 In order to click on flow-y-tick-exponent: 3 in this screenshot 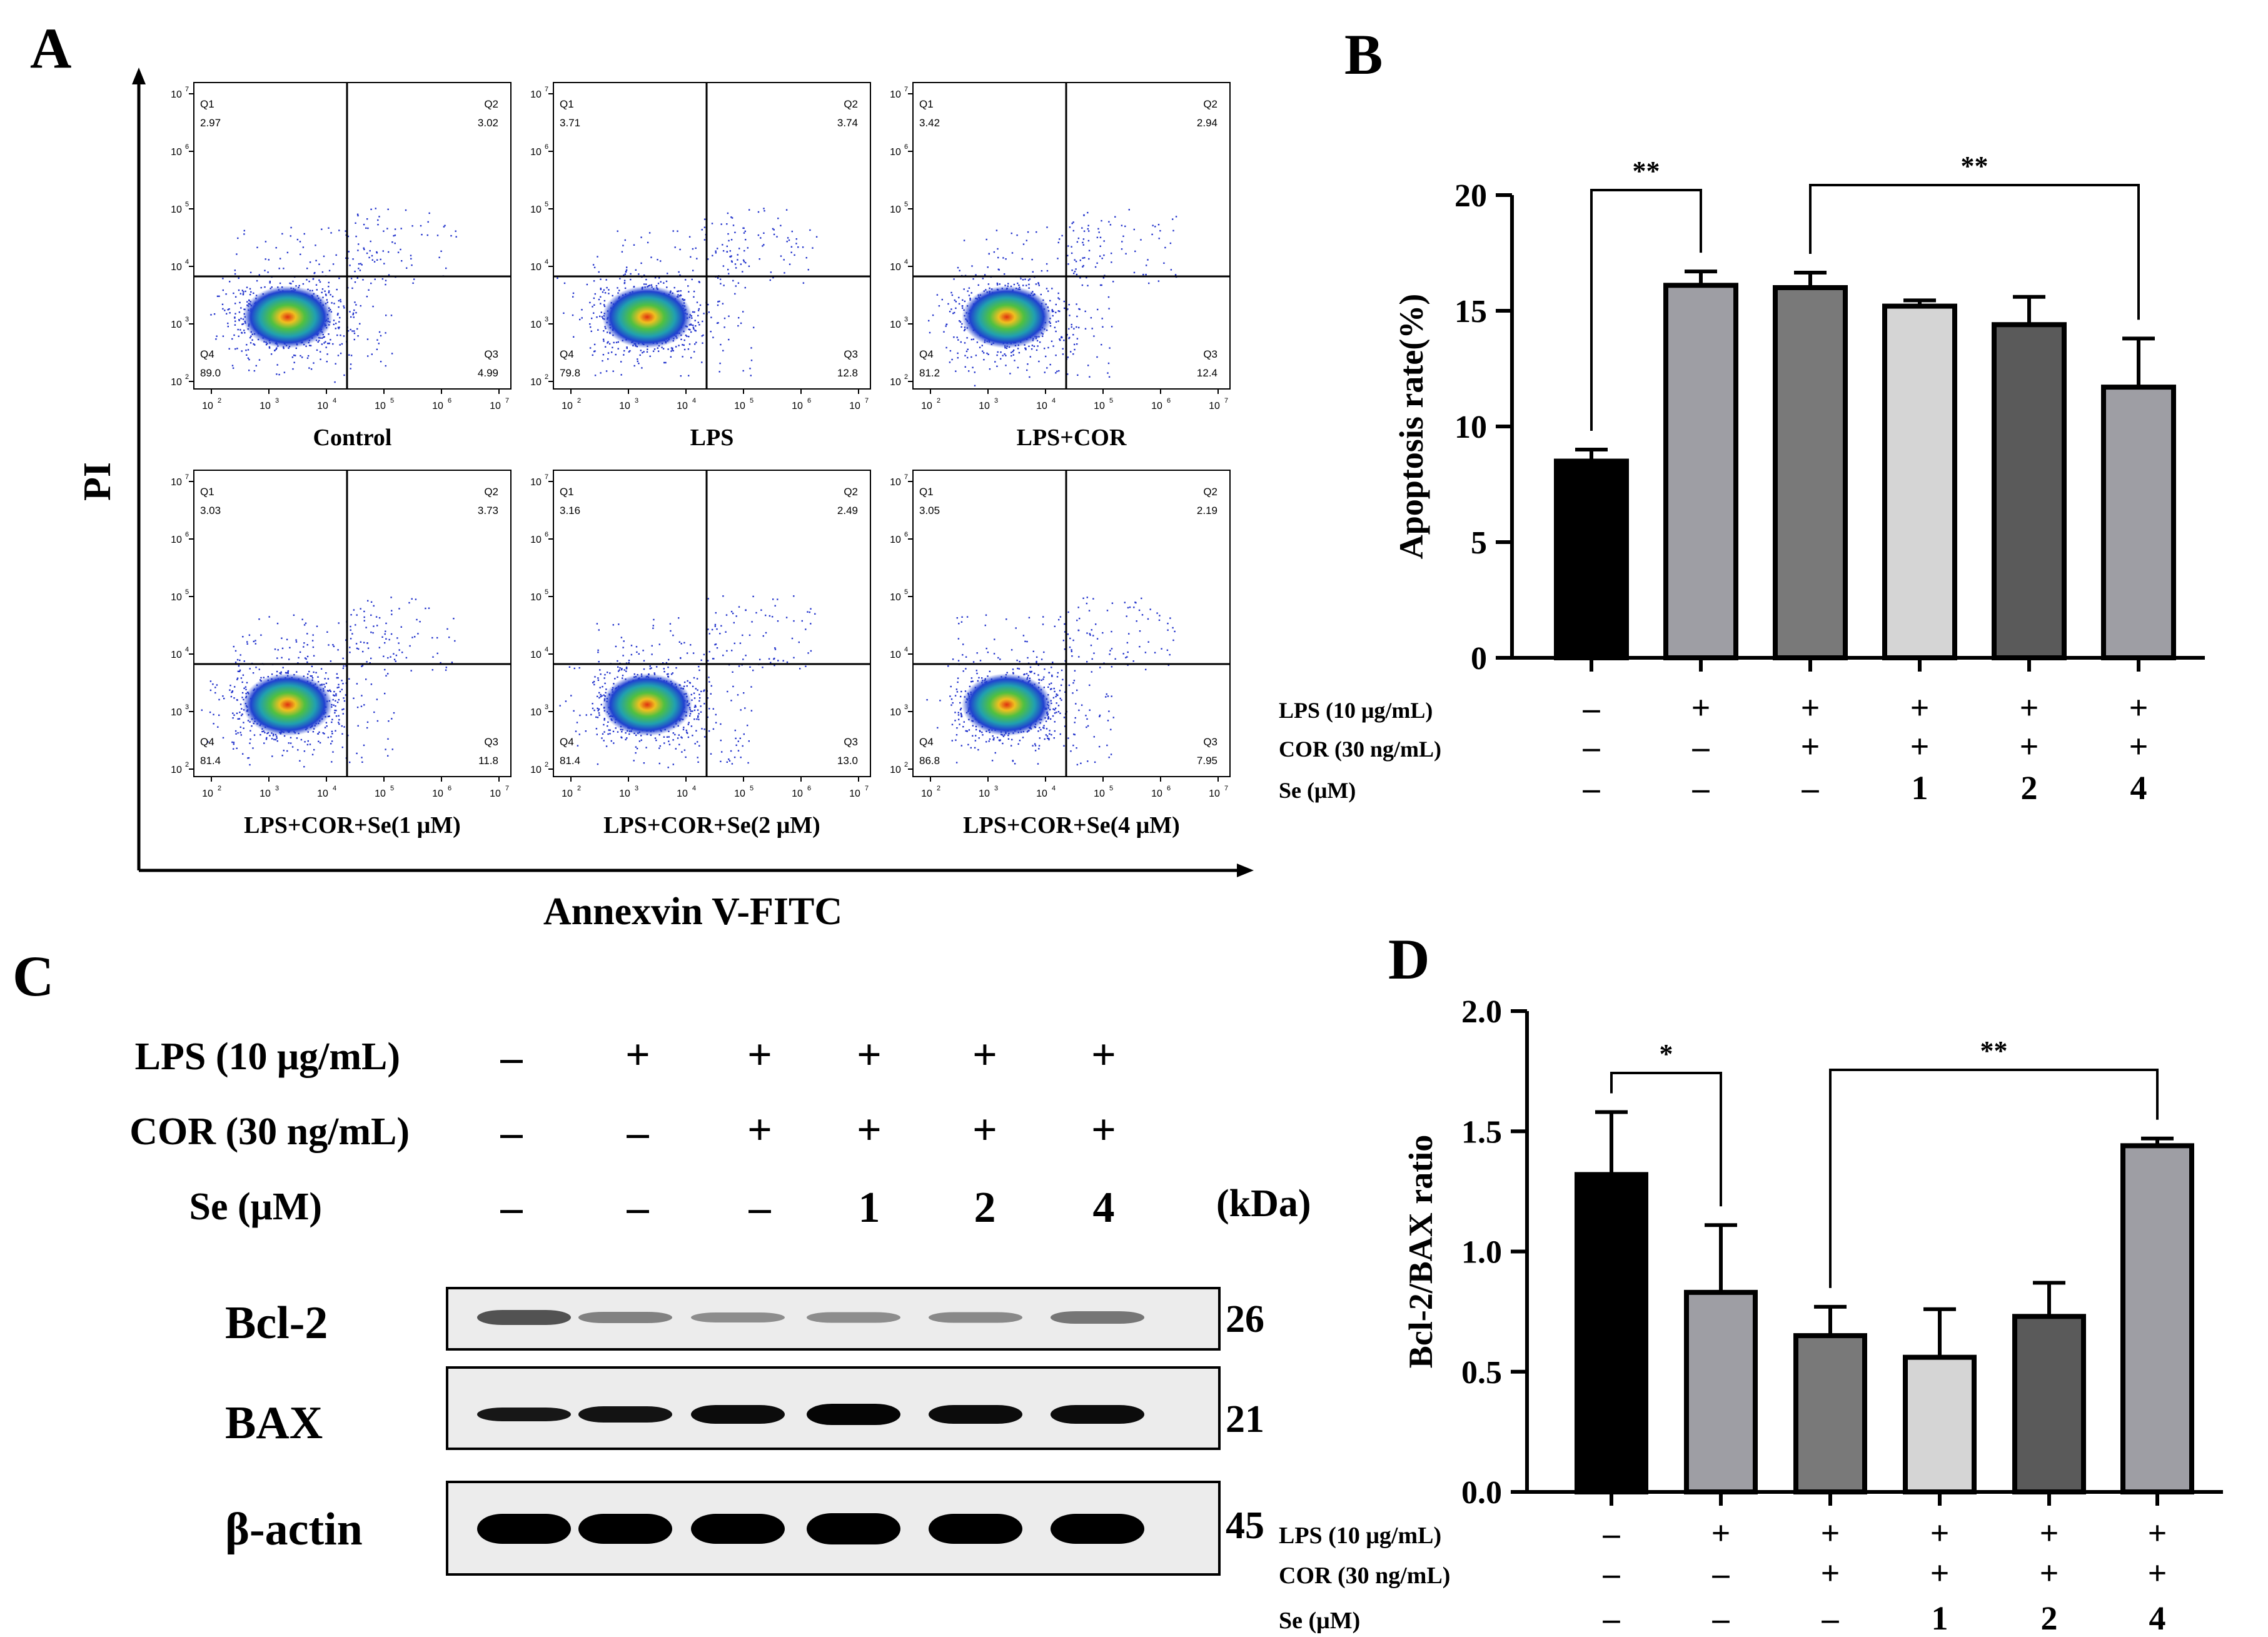, I will do `click(187, 707)`.